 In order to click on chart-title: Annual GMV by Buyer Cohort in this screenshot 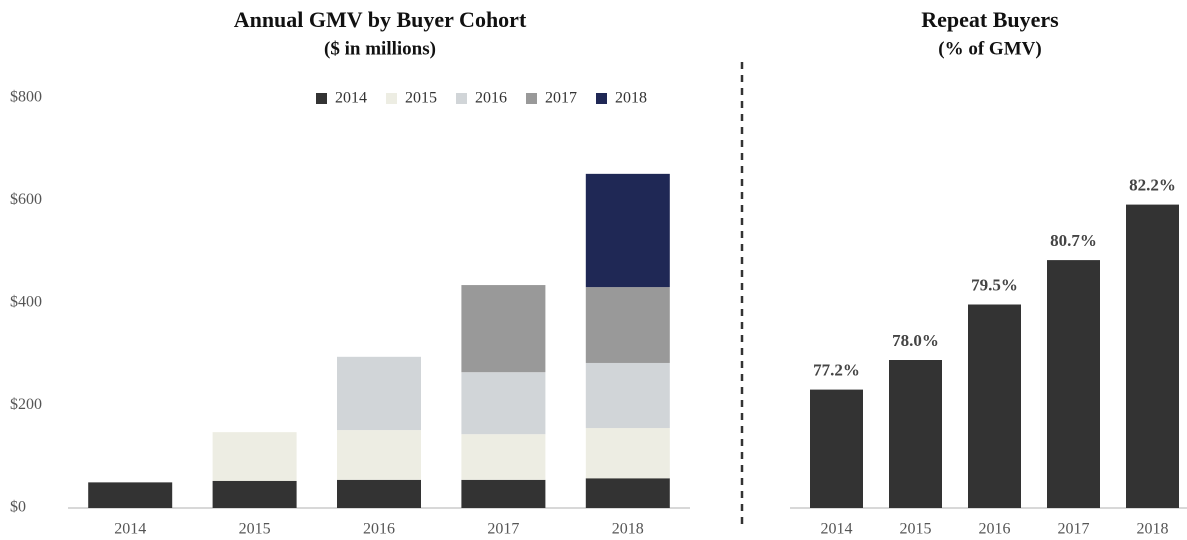, I will do `click(380, 19)`.